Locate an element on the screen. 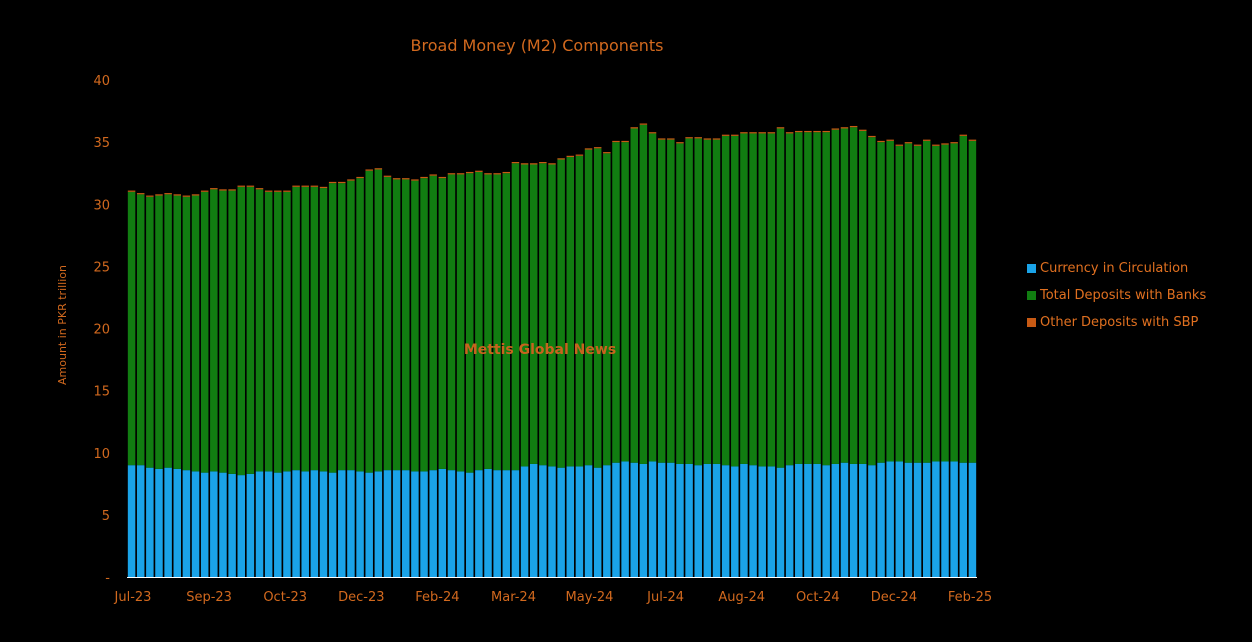 The height and width of the screenshot is (642, 1252). legend-item-bank-deposits: Total Deposits with Banks is located at coordinates (1116, 295).